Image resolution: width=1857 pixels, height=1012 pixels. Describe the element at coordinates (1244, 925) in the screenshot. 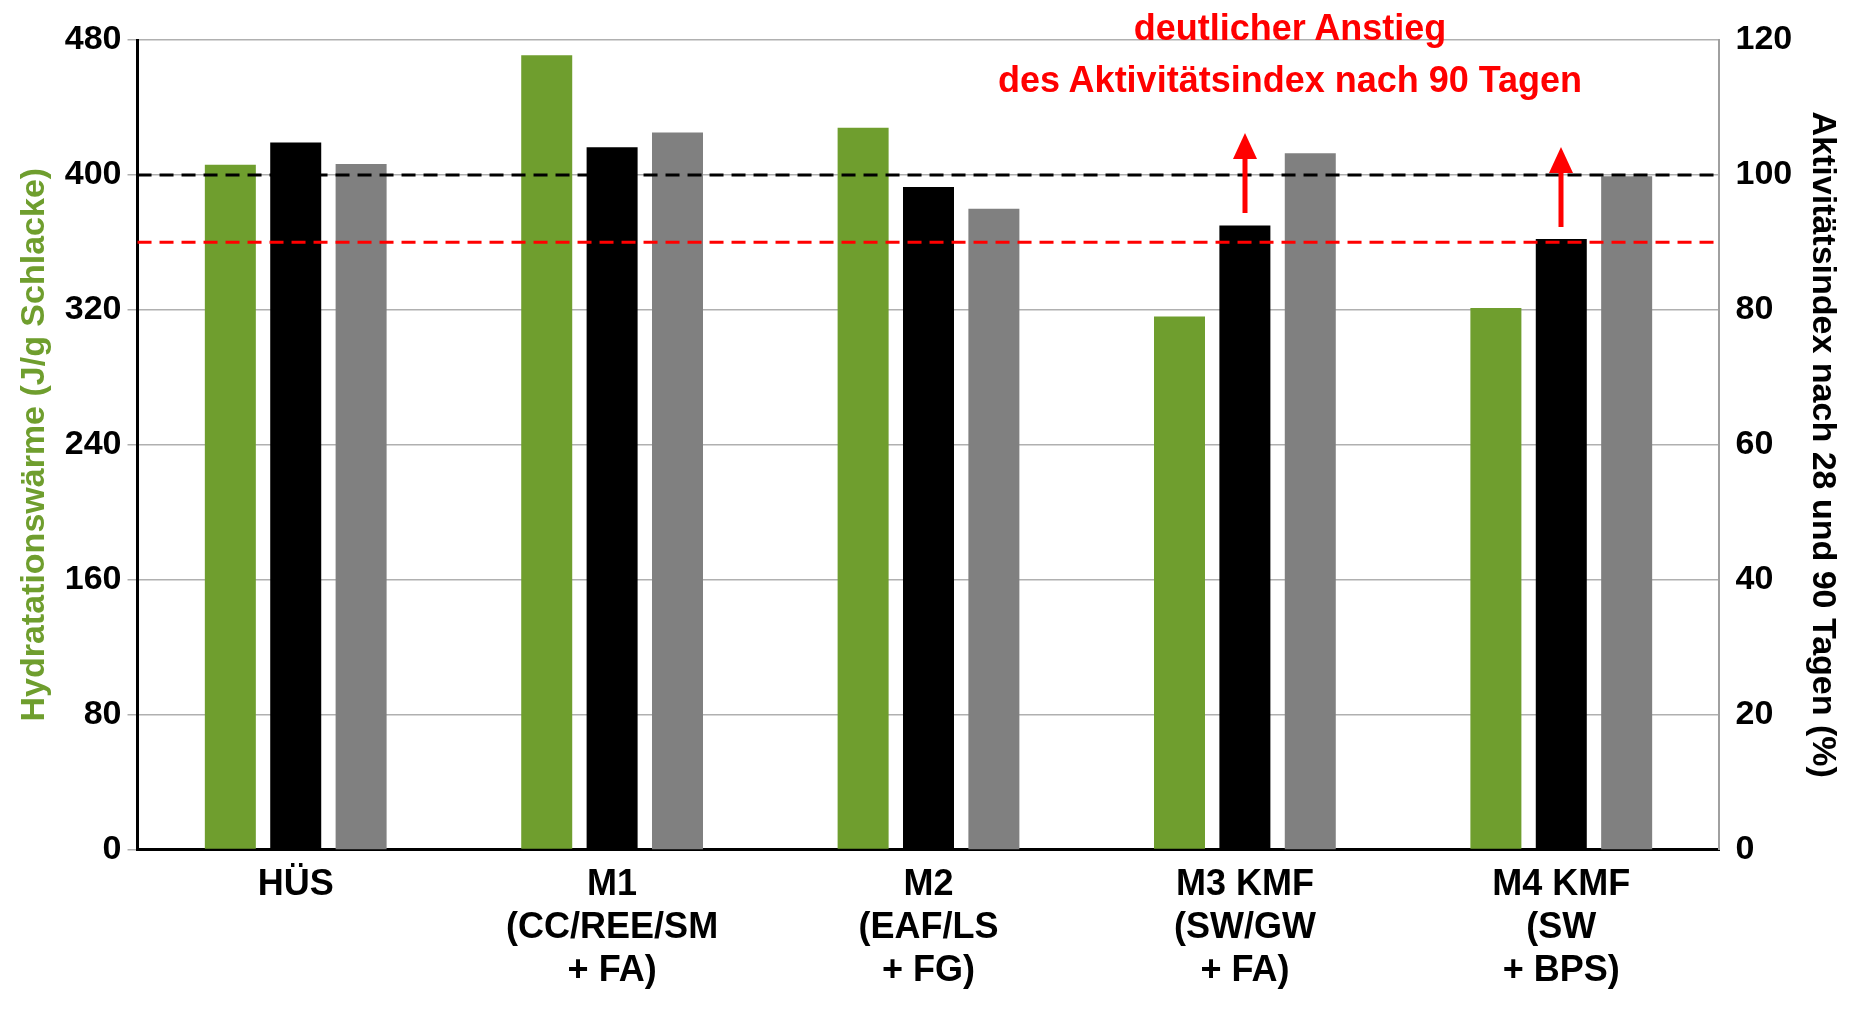

I see `x-tick-label: M3 KMF (SW/GW + FA)` at that location.